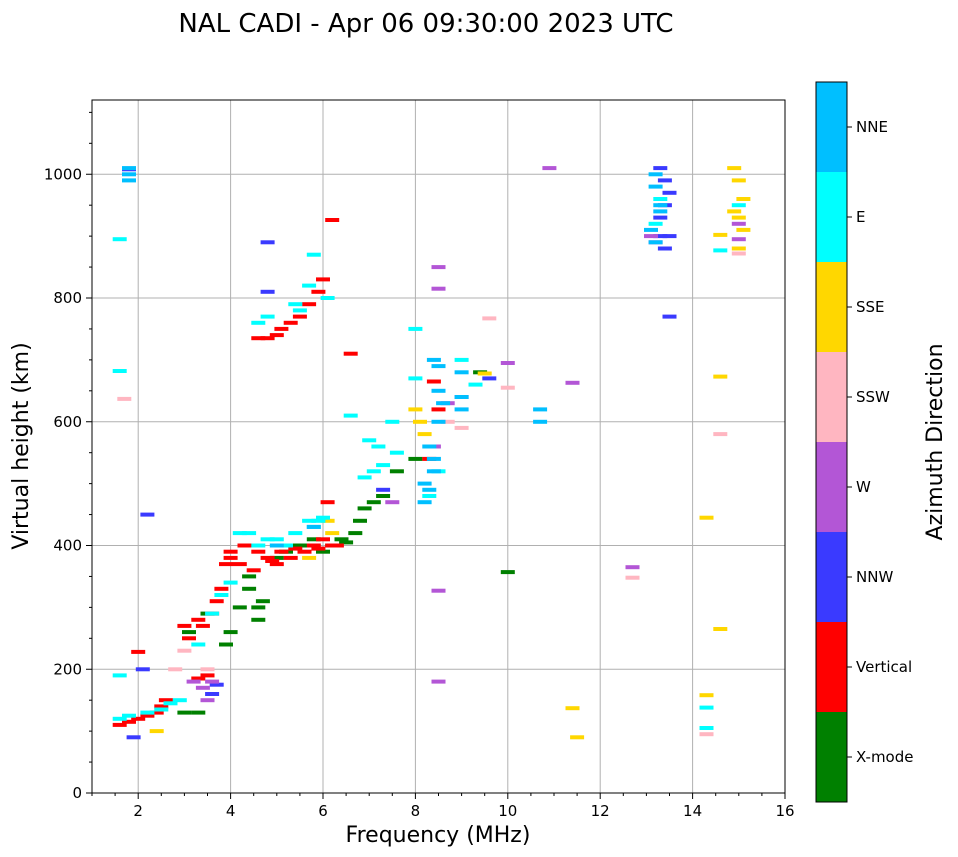 The width and height of the screenshot is (958, 857). Describe the element at coordinates (872, 127) in the screenshot. I see `colorbar-label-text: NNE` at that location.